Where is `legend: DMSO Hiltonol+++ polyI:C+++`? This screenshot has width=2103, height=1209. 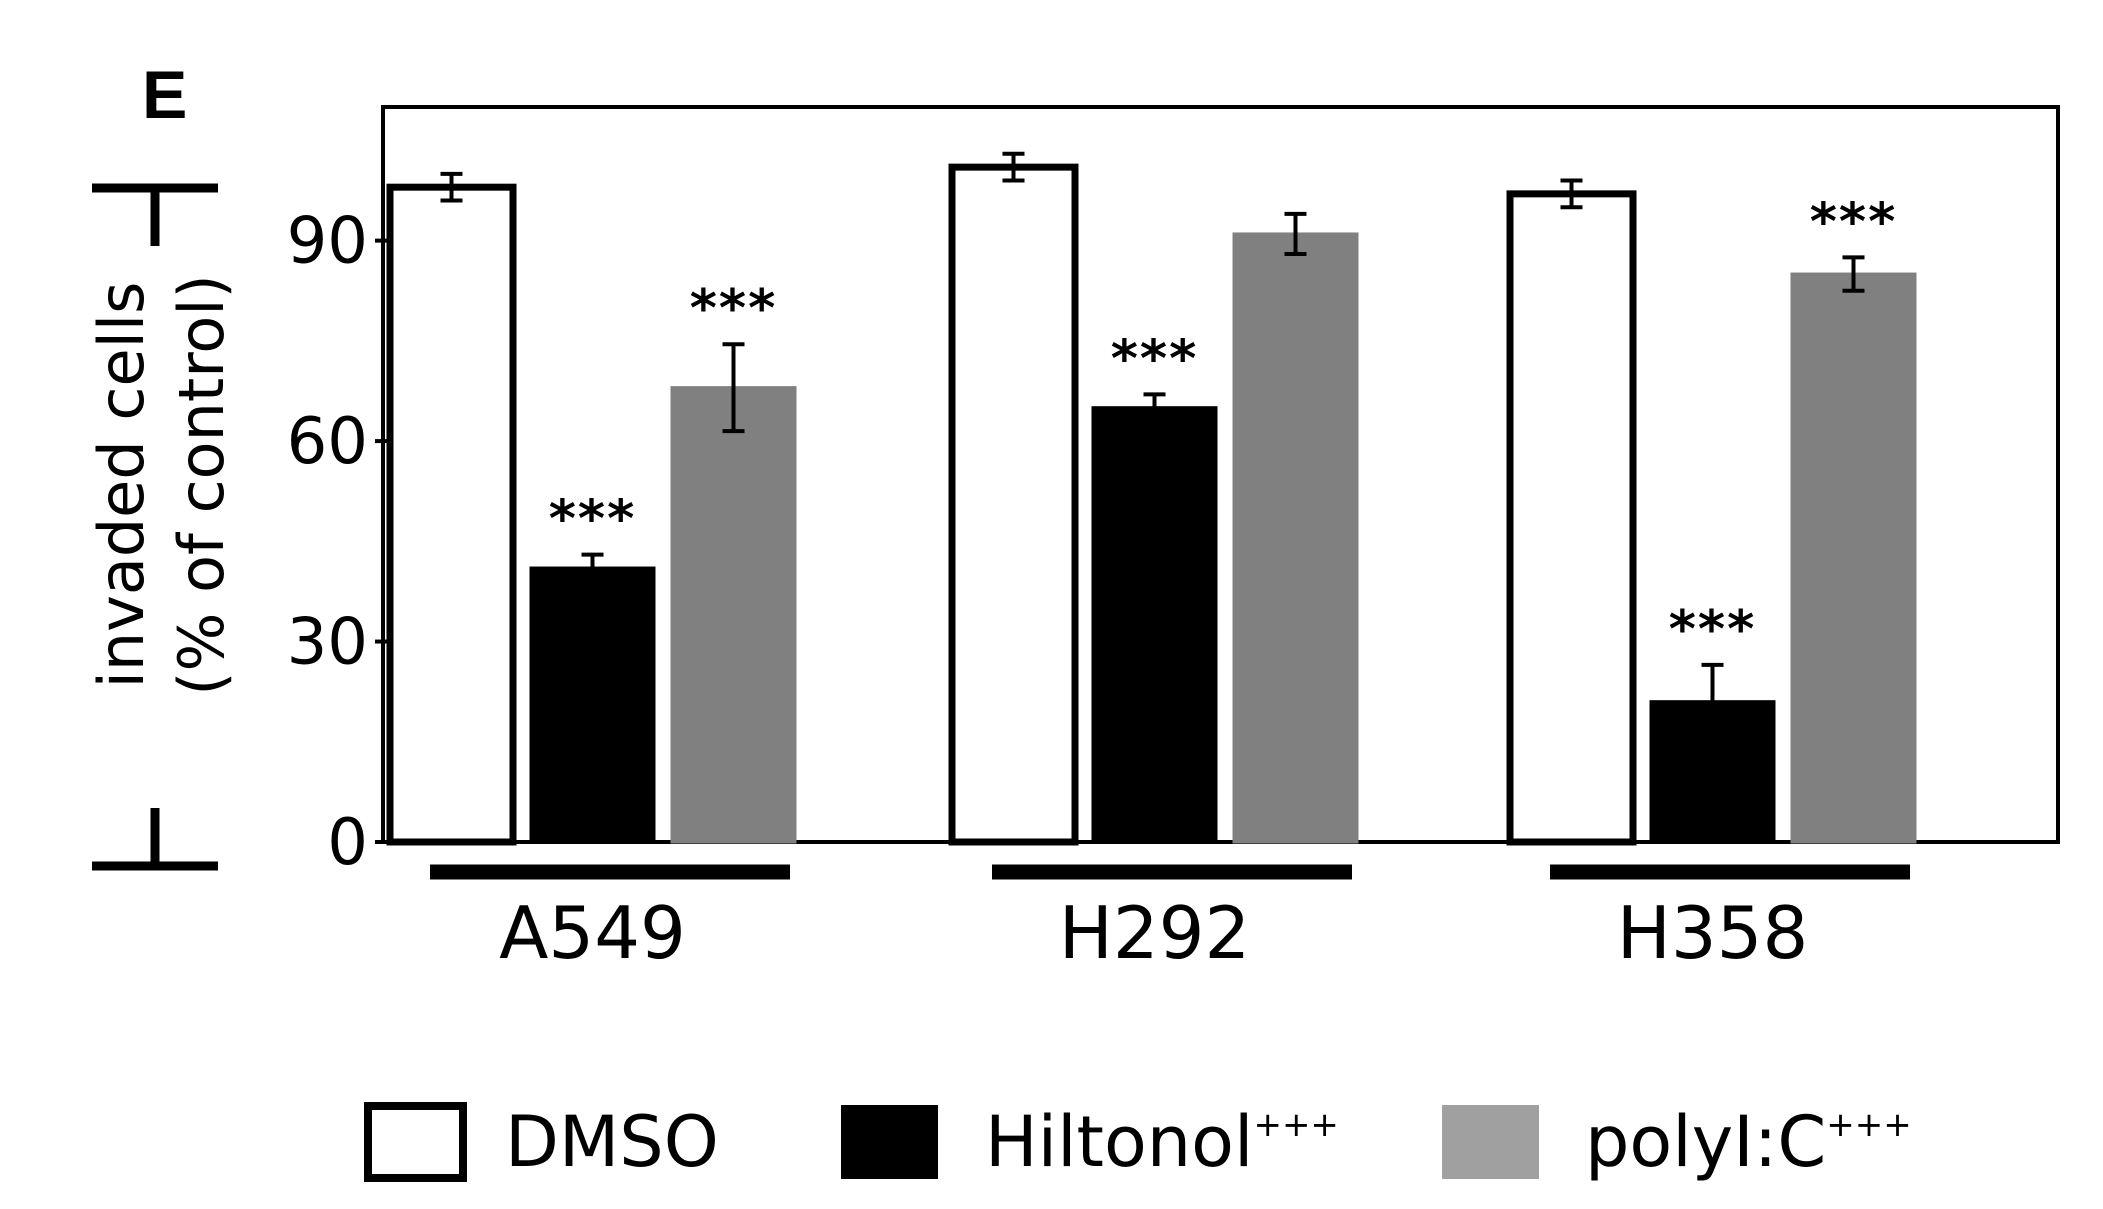 legend: DMSO Hiltonol+++ polyI:C+++ is located at coordinates (1138, 1142).